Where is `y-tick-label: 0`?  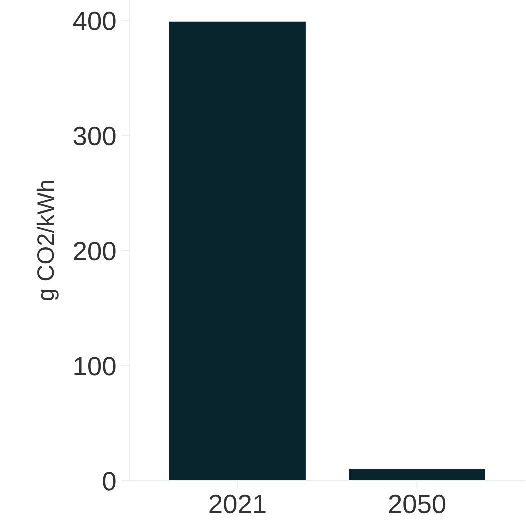 y-tick-label: 0 is located at coordinates (109, 481).